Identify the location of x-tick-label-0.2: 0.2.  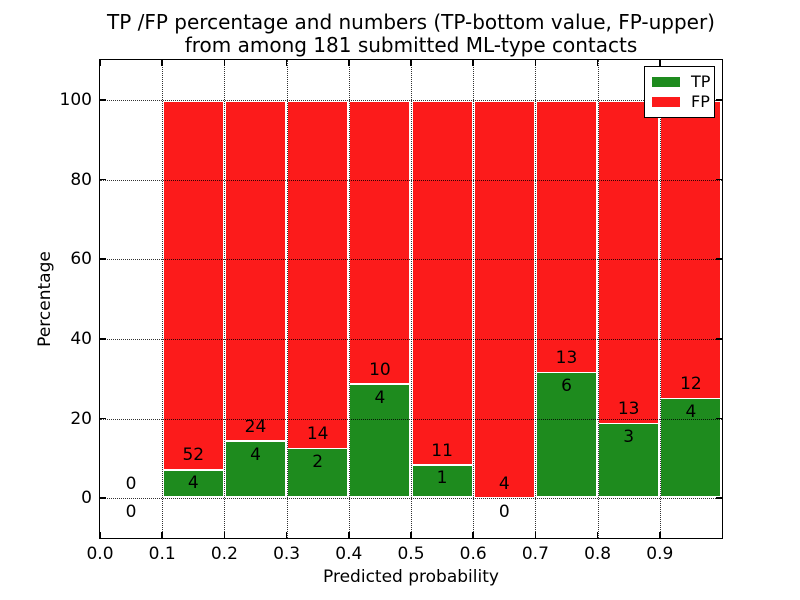
(224, 554).